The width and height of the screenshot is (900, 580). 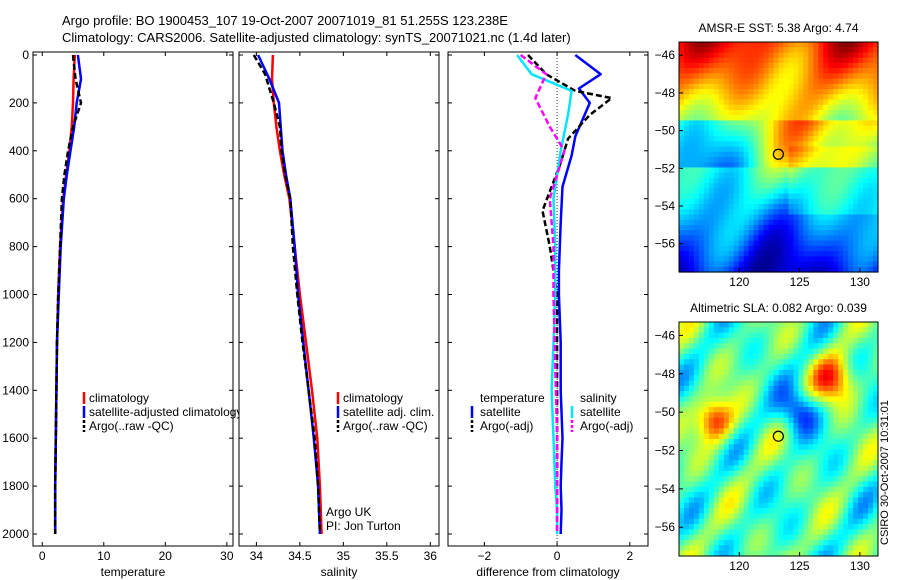 What do you see at coordinates (512, 398) in the screenshot?
I see `legend-header: temperature` at bounding box center [512, 398].